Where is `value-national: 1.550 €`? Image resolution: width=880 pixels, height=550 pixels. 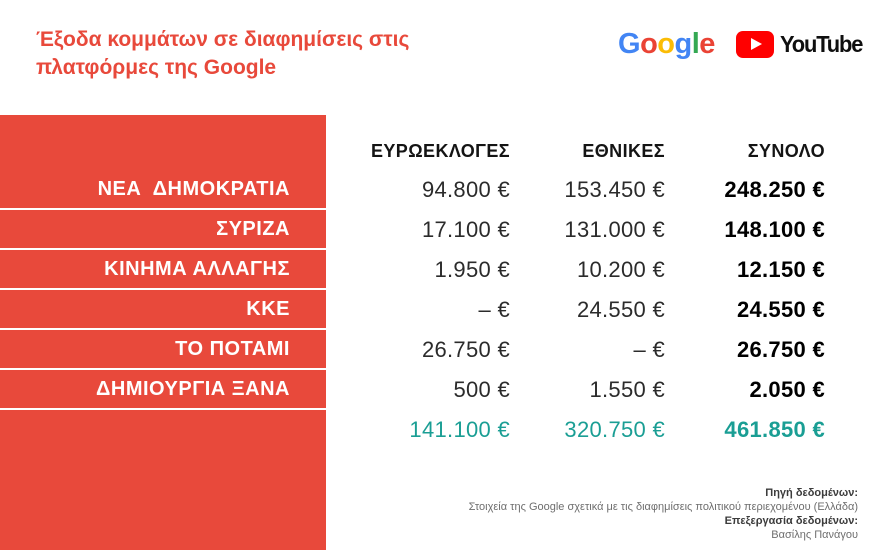 value-national: 1.550 € is located at coordinates (627, 389).